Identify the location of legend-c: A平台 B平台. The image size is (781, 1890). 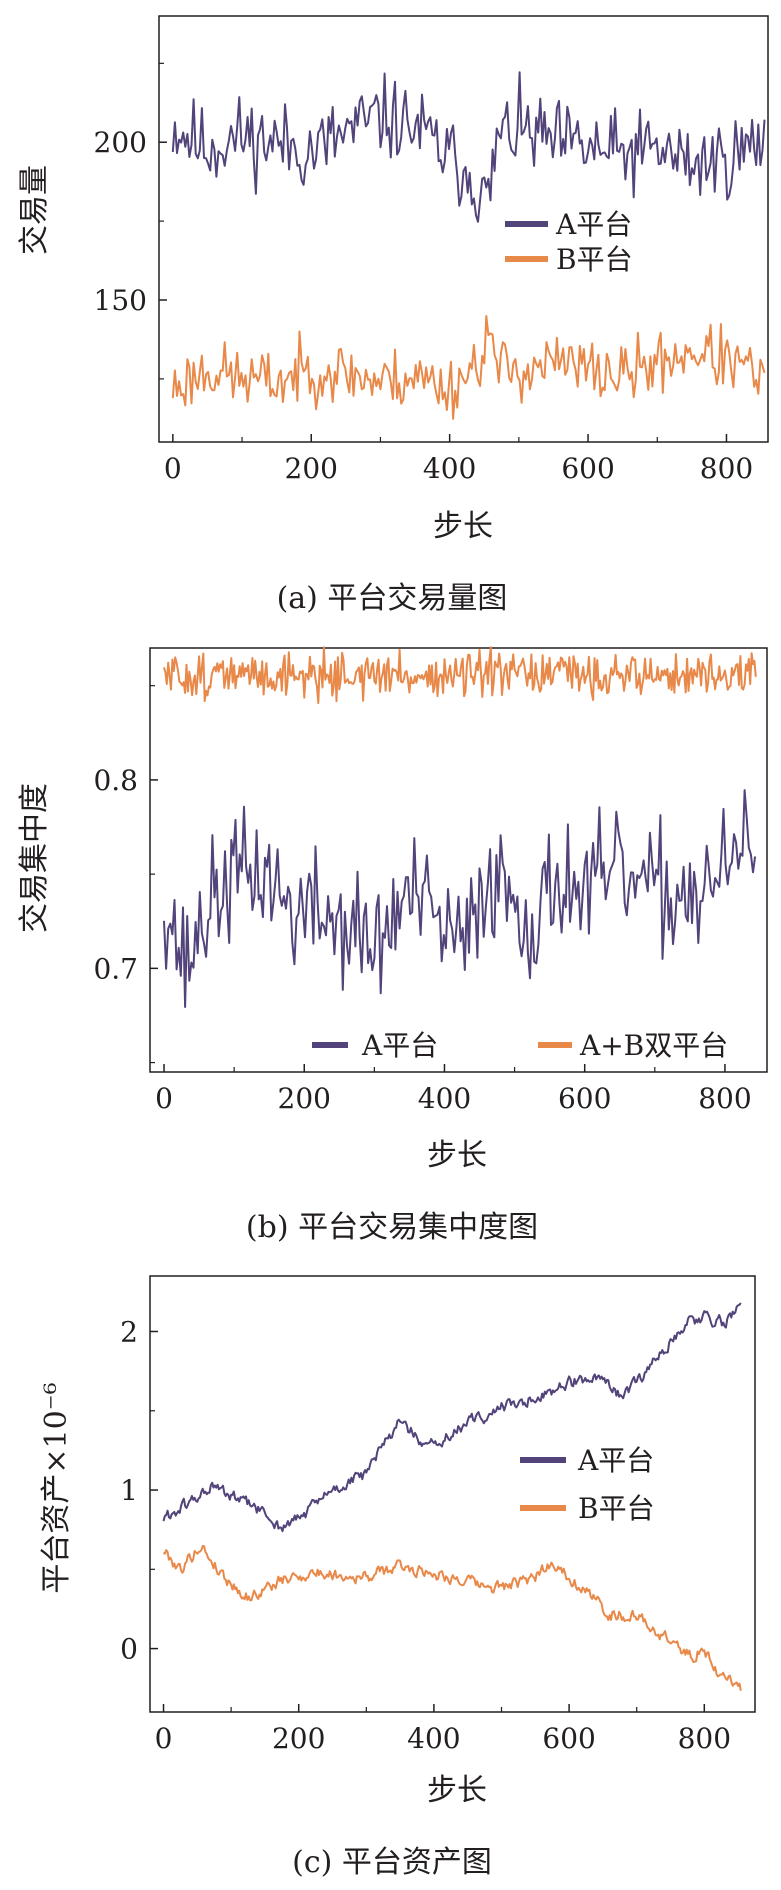
(587, 1484).